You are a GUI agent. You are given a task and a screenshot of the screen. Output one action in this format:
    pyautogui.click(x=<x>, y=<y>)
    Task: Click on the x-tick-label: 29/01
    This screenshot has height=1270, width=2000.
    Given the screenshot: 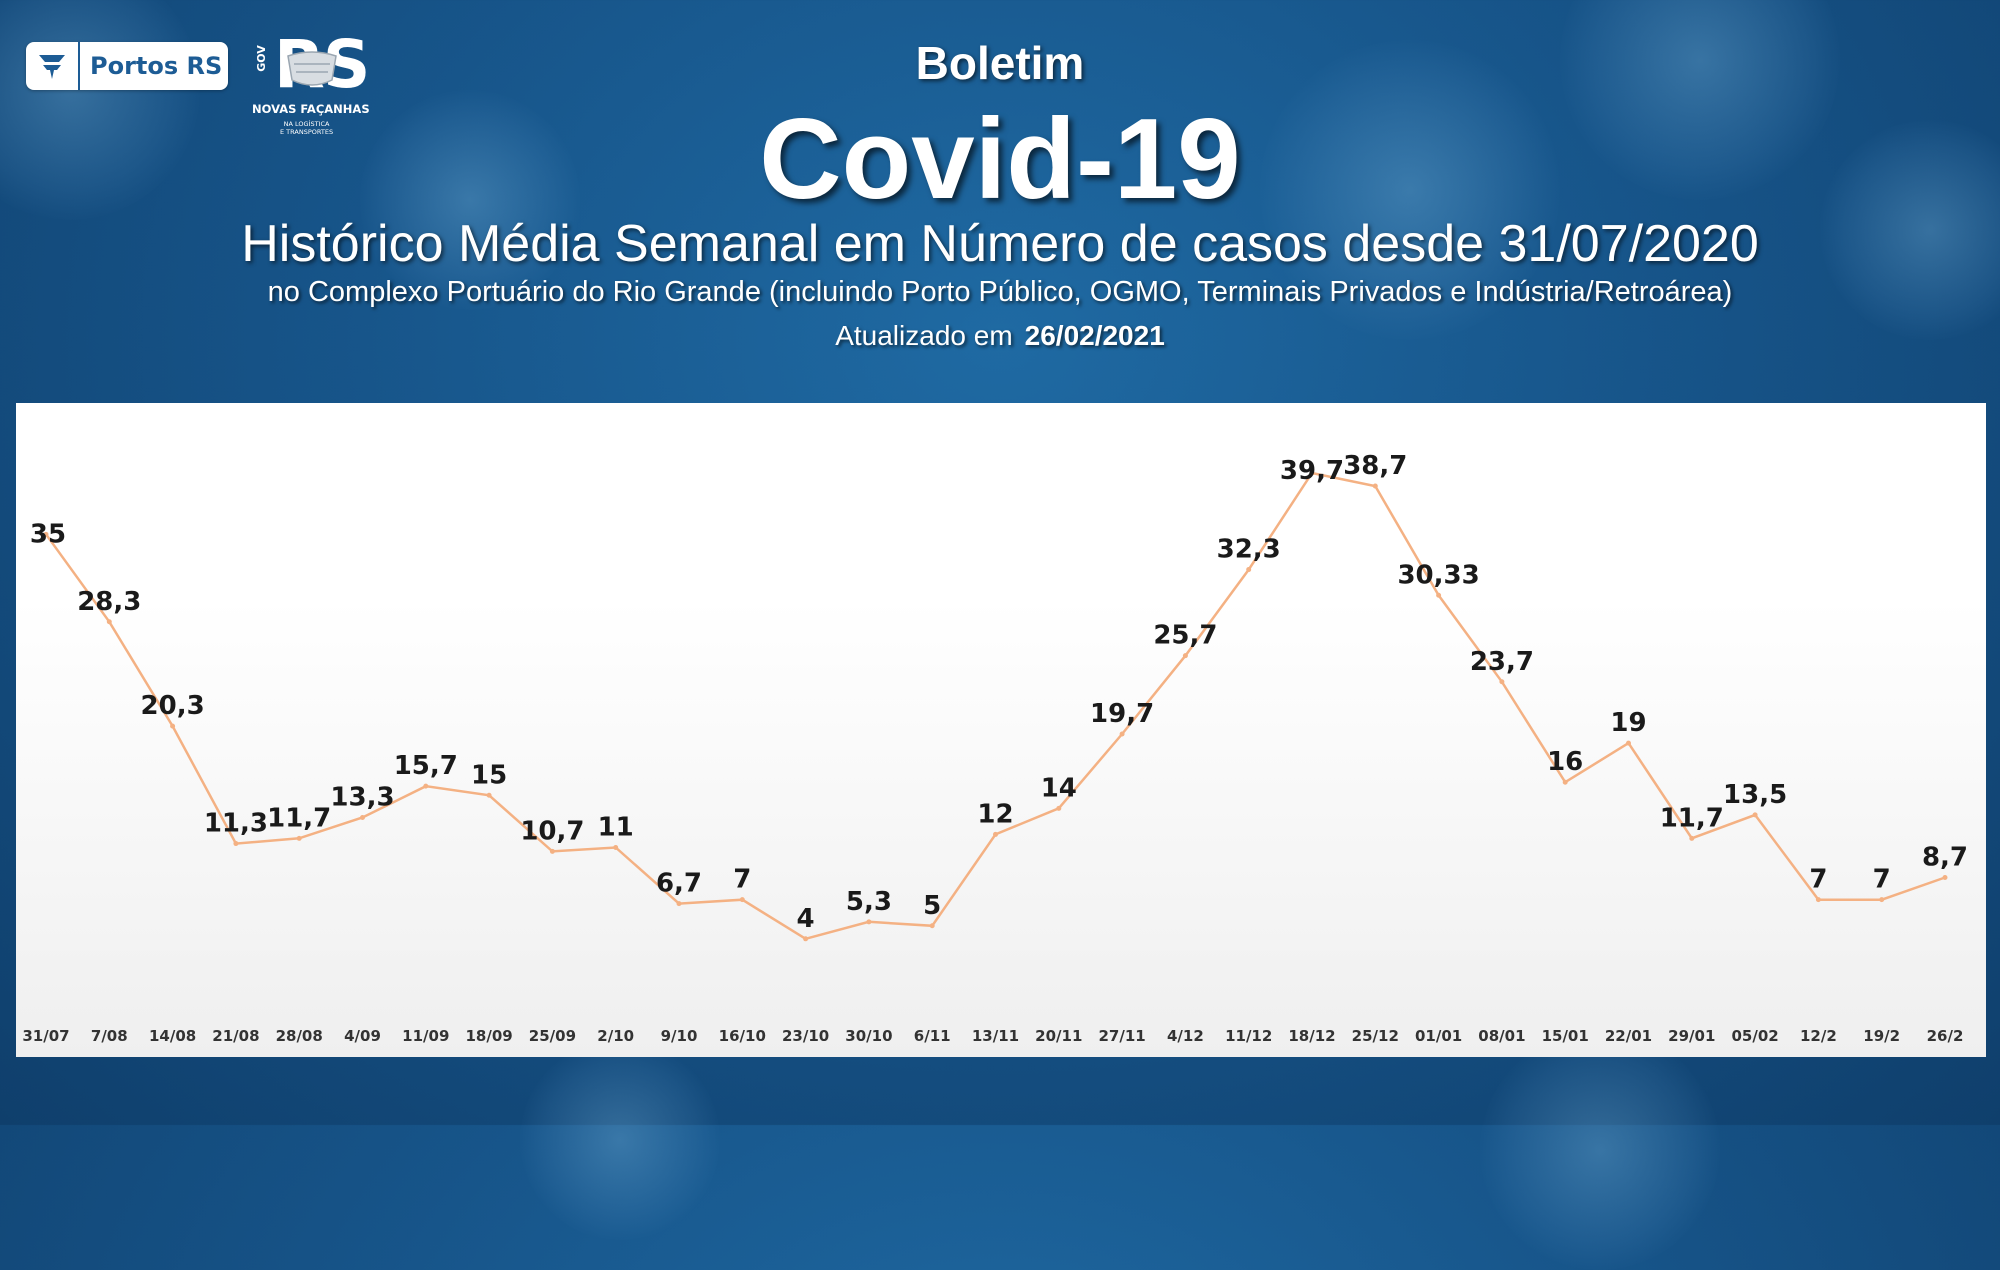 What is the action you would take?
    pyautogui.click(x=1691, y=1036)
    